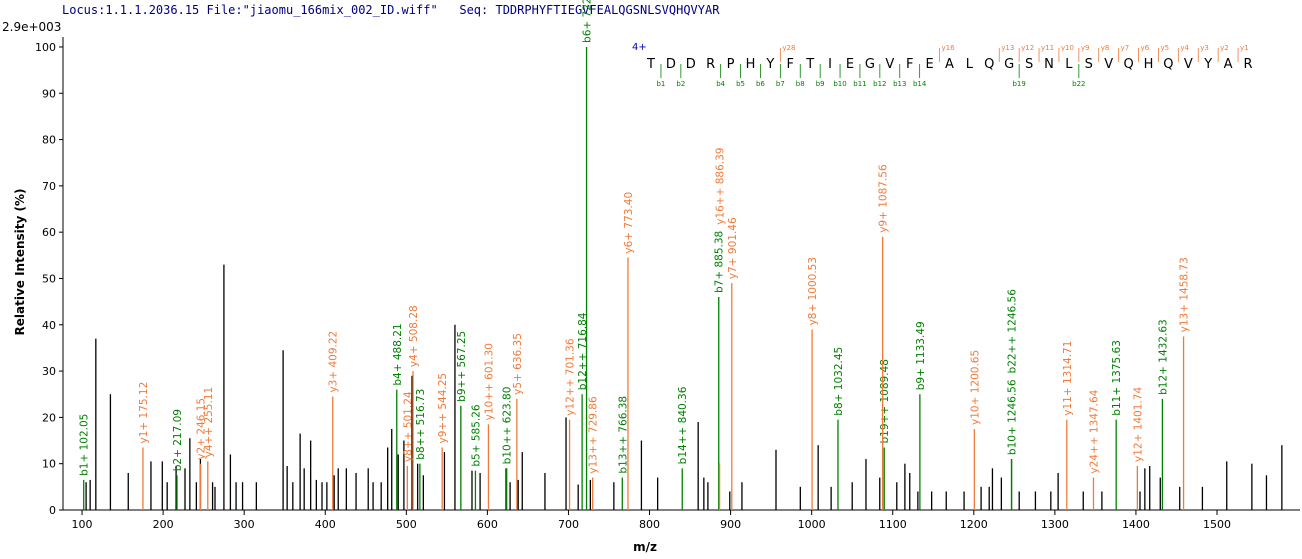 The width and height of the screenshot is (1302, 559). Describe the element at coordinates (49, 464) in the screenshot. I see `y-tick-label: 10` at that location.